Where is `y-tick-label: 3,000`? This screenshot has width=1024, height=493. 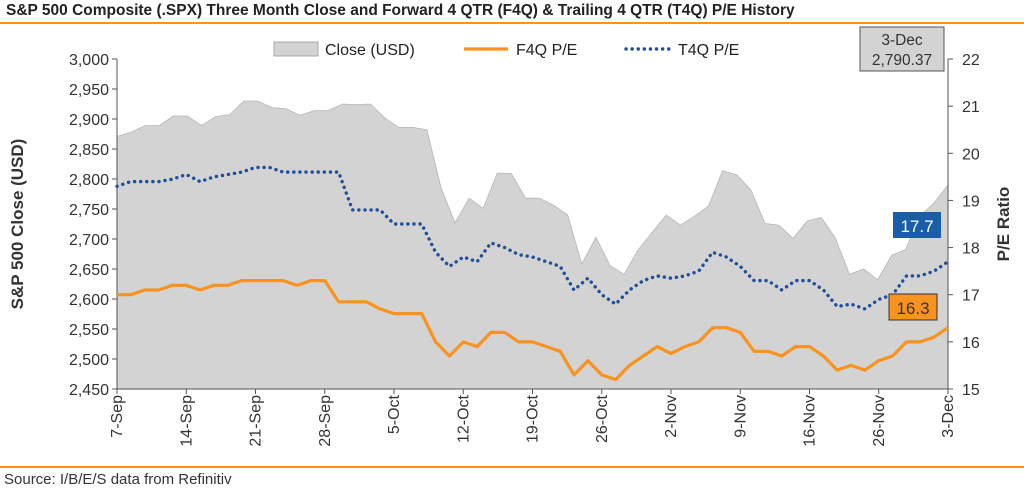
y-tick-label: 3,000 is located at coordinates (89, 60).